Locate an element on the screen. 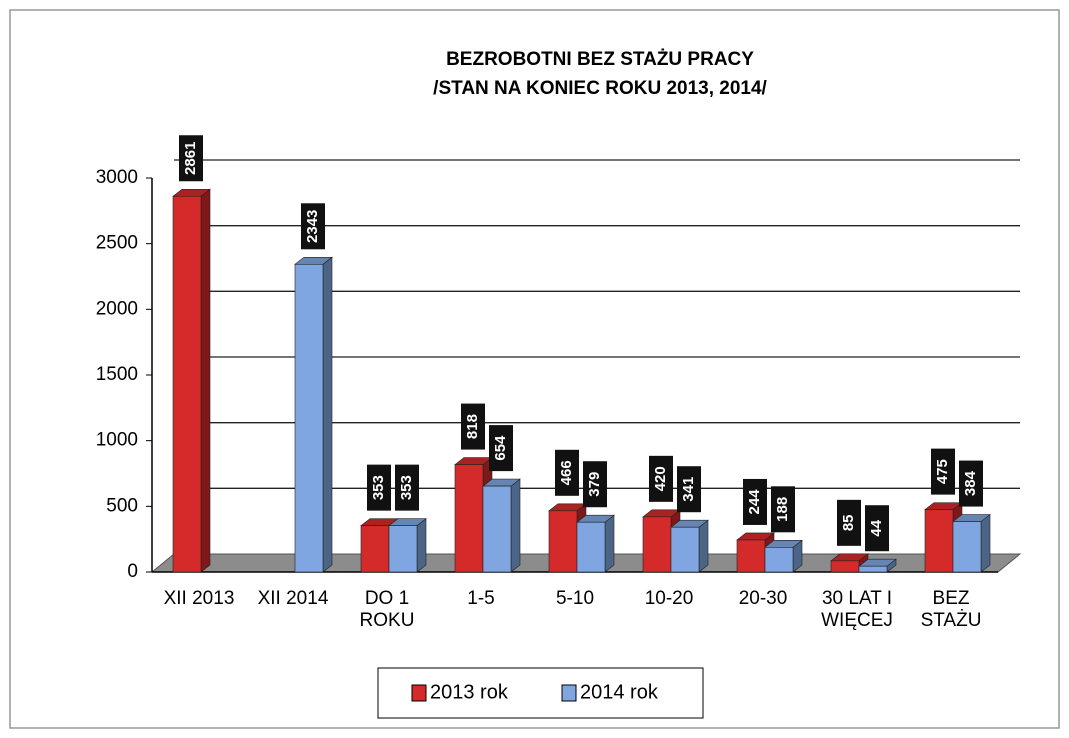 The width and height of the screenshot is (1069, 738). value-label: 654 is located at coordinates (500, 448).